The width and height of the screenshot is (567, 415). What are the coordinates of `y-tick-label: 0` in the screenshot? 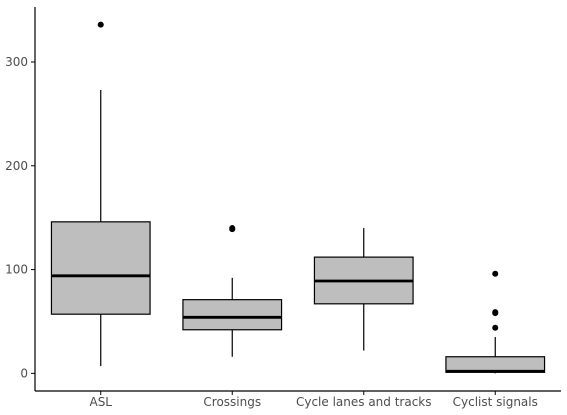 It's located at (24, 373).